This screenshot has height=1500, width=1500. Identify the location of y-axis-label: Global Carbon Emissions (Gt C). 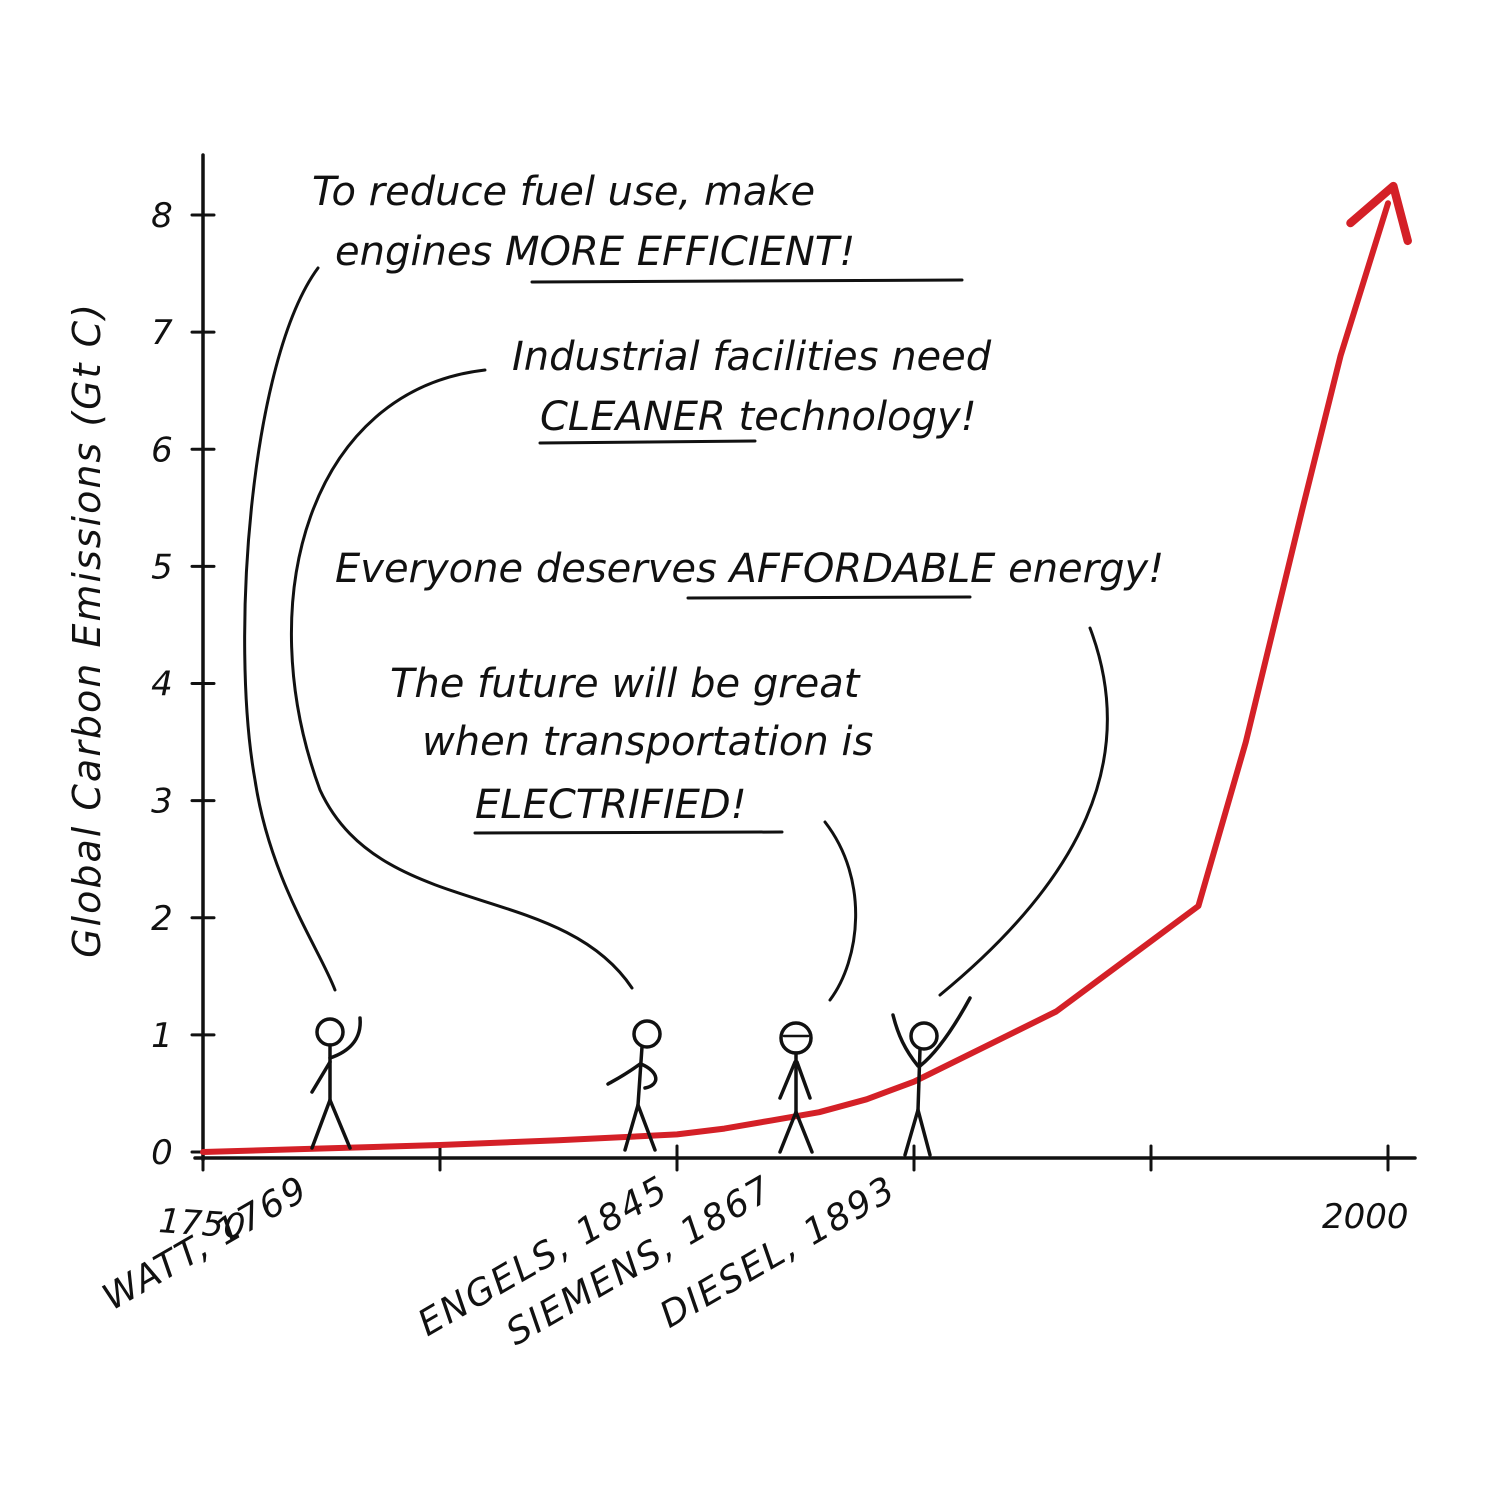
(87, 630).